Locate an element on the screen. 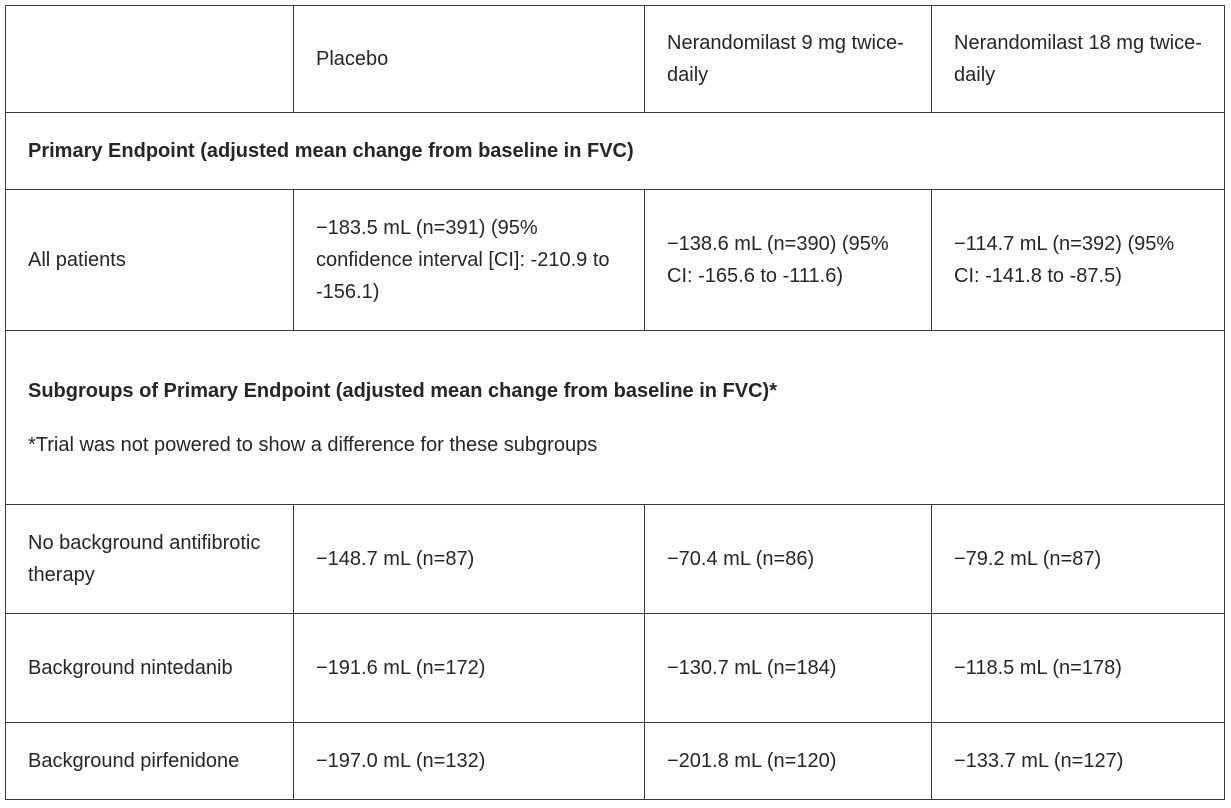  cell-pirfenidone-18mg: −133.7 mL (n=127) is located at coordinates (1078, 761).